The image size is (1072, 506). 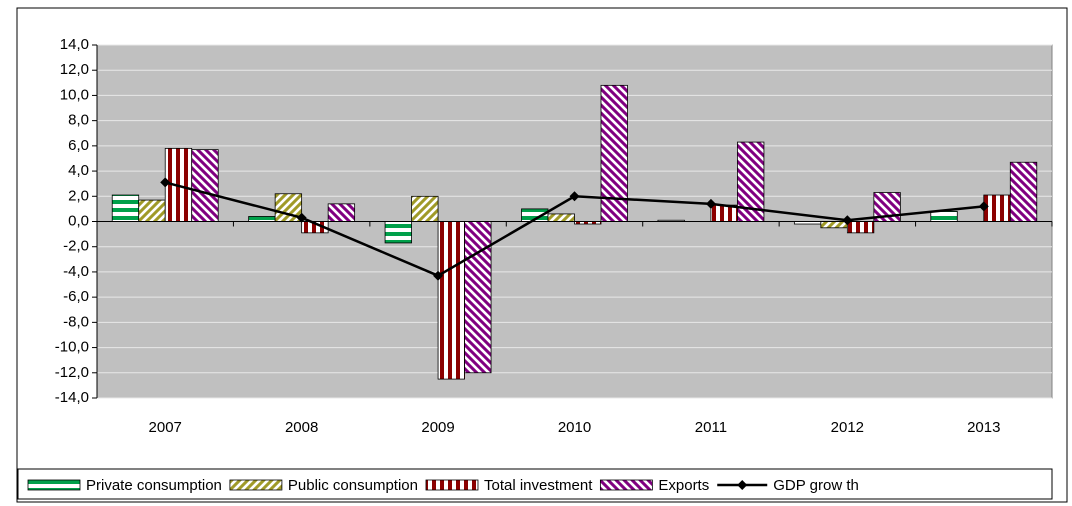 I want to click on legend-label: Public consumption, so click(x=353, y=485).